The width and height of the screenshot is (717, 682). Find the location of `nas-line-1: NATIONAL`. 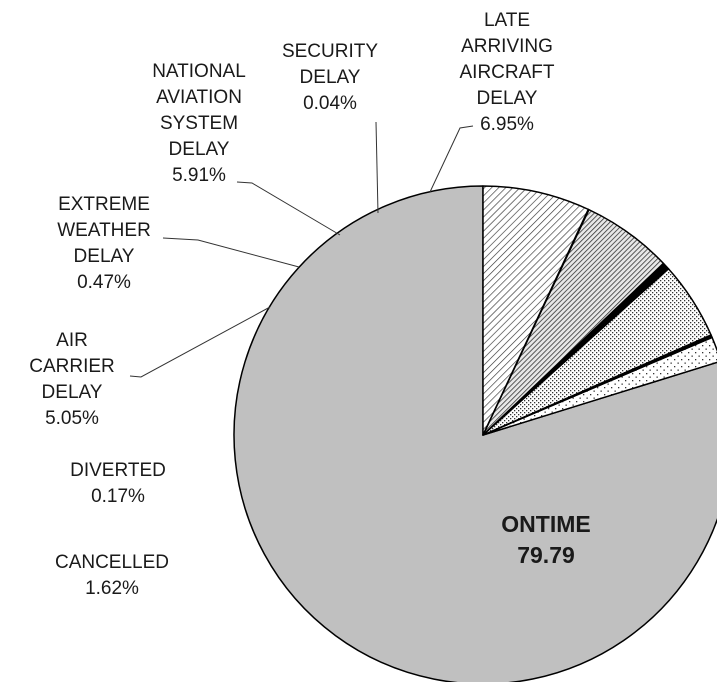

nas-line-1: NATIONAL is located at coordinates (199, 71).